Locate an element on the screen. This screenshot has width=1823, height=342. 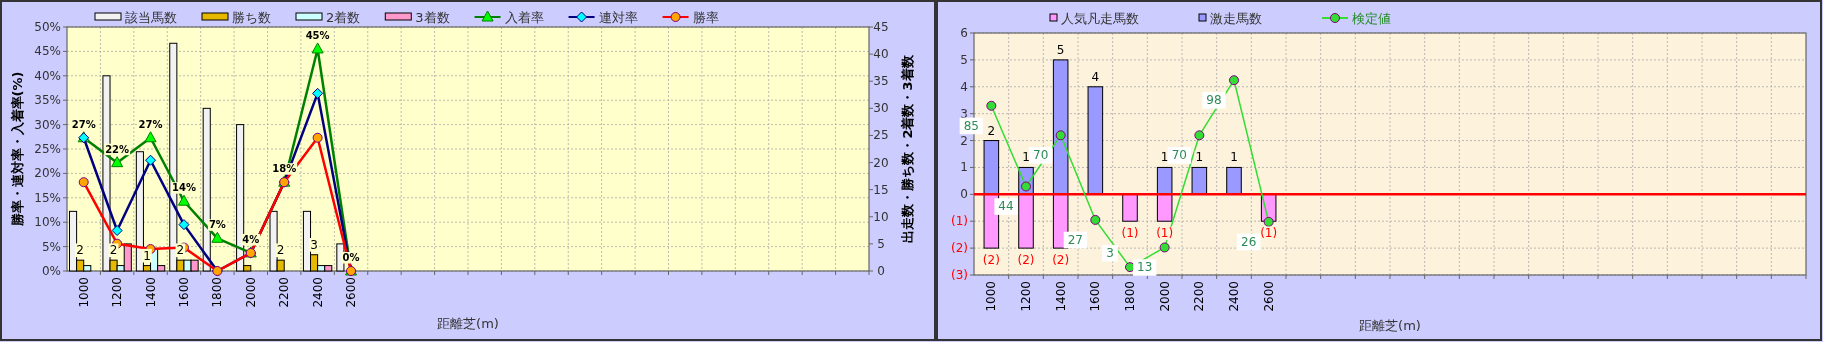
y-tick-label: 1 is located at coordinates (964, 167).